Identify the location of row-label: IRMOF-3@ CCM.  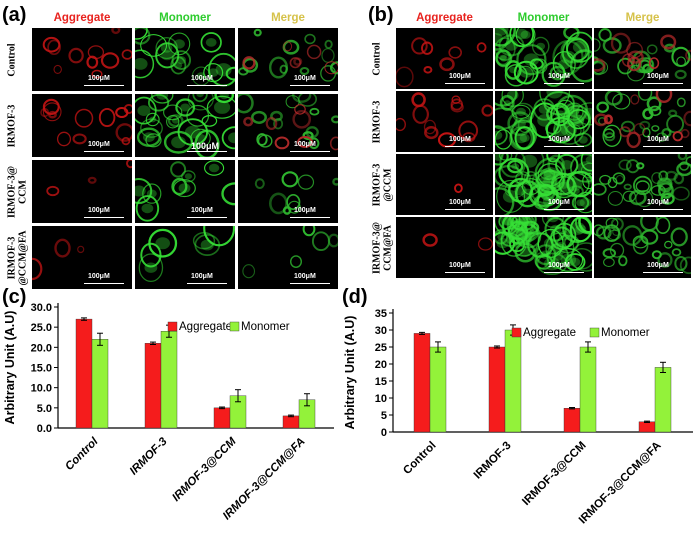
(17, 191).